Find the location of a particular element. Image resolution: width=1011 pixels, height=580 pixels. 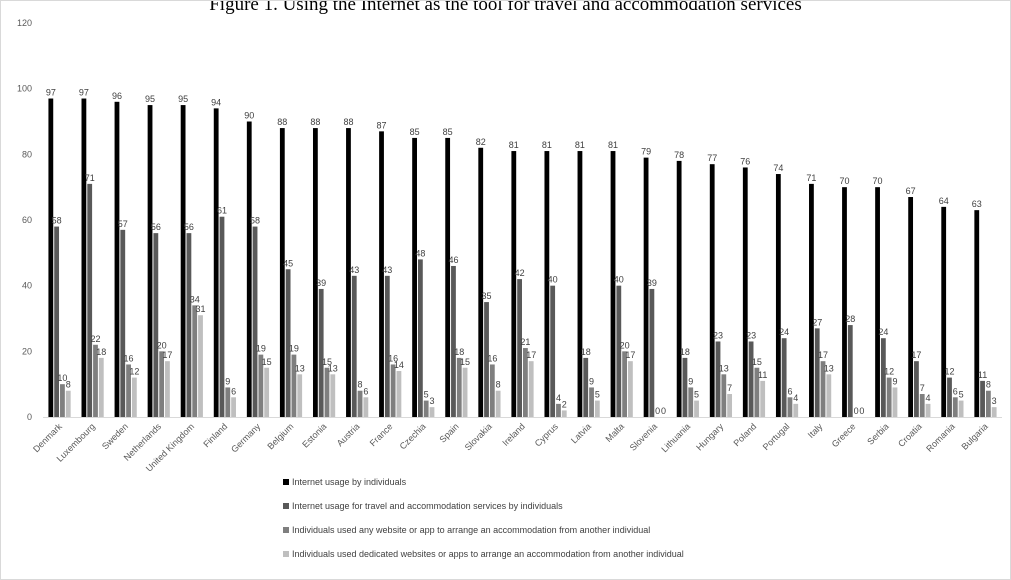

data-label: 8 is located at coordinates (68, 385).